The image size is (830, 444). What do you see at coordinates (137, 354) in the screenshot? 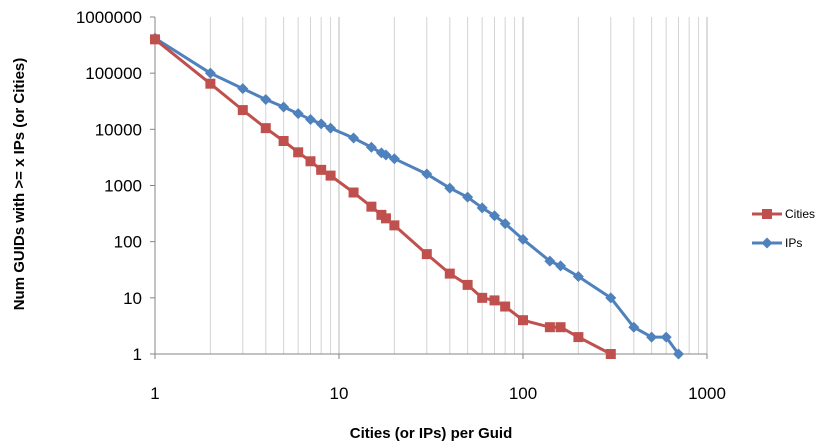
I see `y-tick-label: 1` at bounding box center [137, 354].